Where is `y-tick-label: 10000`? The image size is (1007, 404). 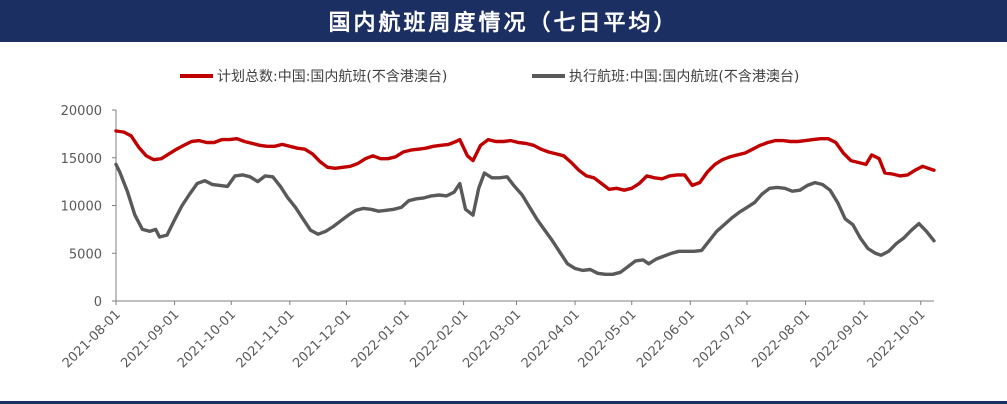
y-tick-label: 10000 is located at coordinates (81, 207).